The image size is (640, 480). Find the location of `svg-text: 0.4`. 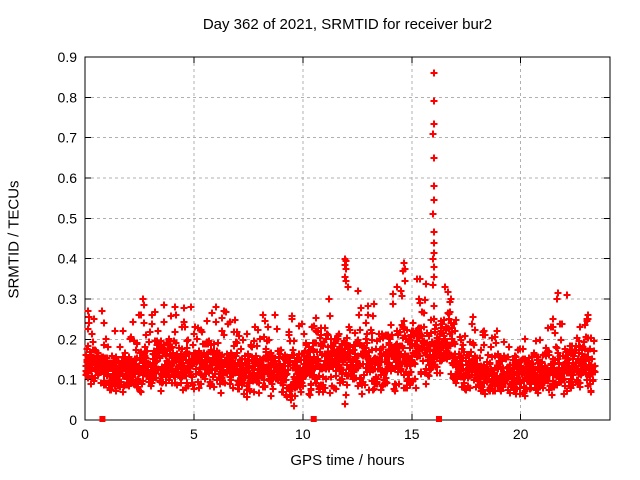

svg-text: 0.4 is located at coordinates (68, 259).